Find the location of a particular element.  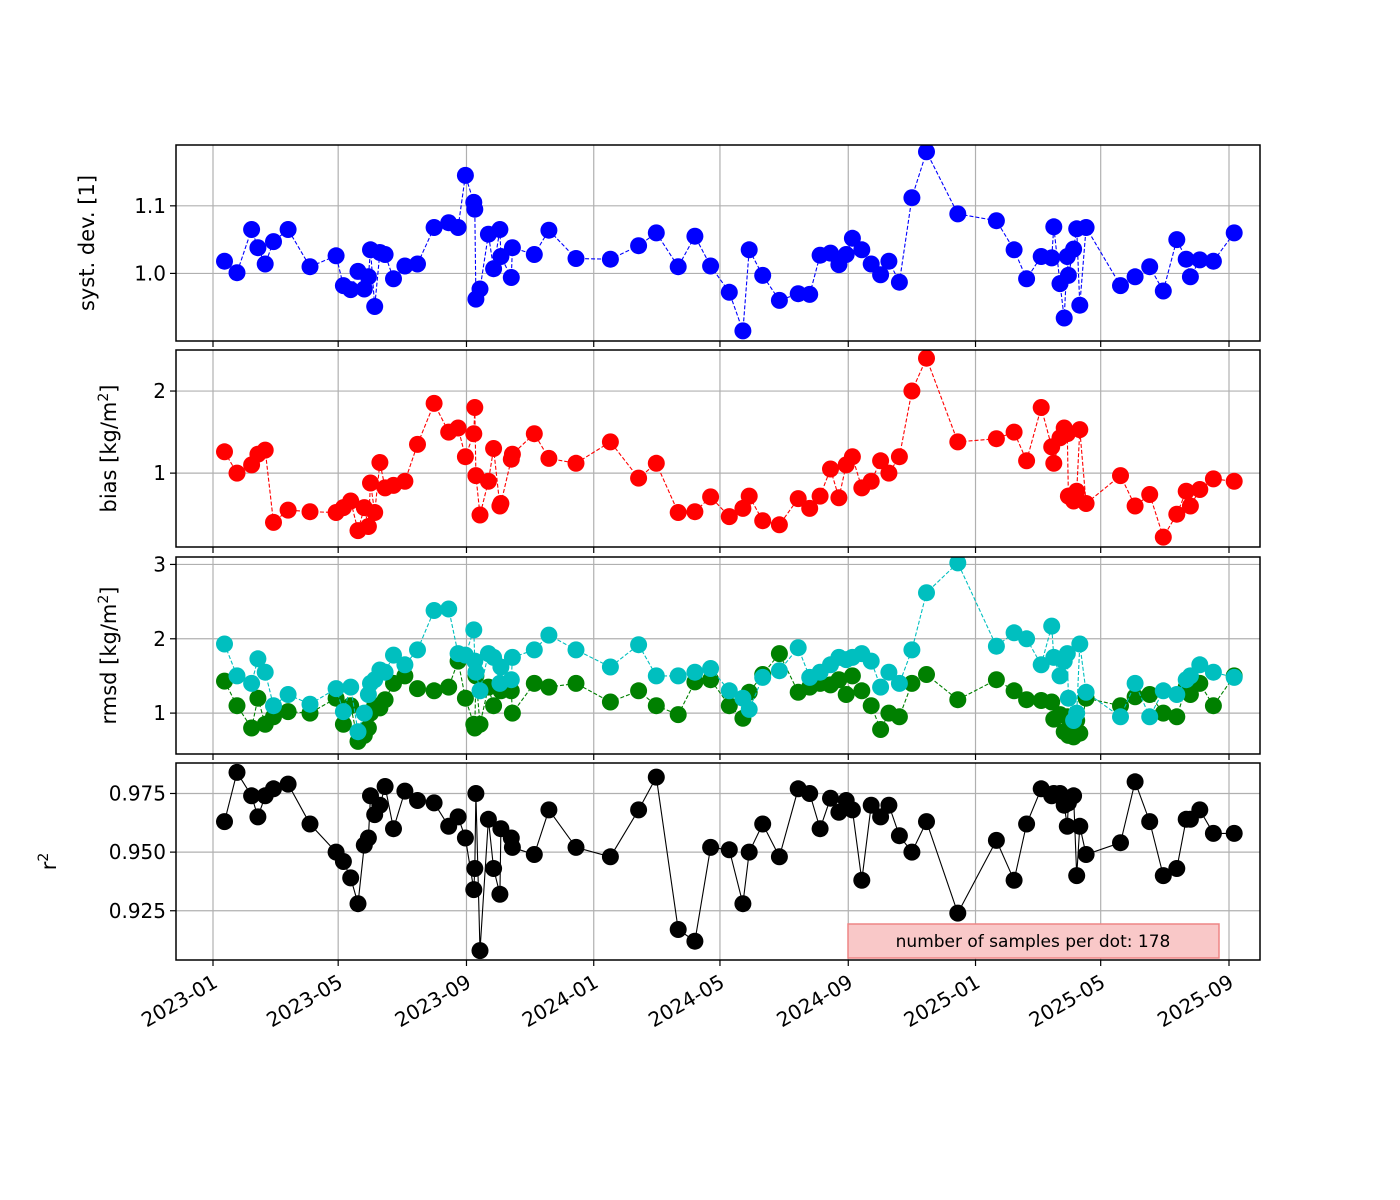

panel-bias: 1 2 bias [kg/m2] is located at coordinates (678, 451).